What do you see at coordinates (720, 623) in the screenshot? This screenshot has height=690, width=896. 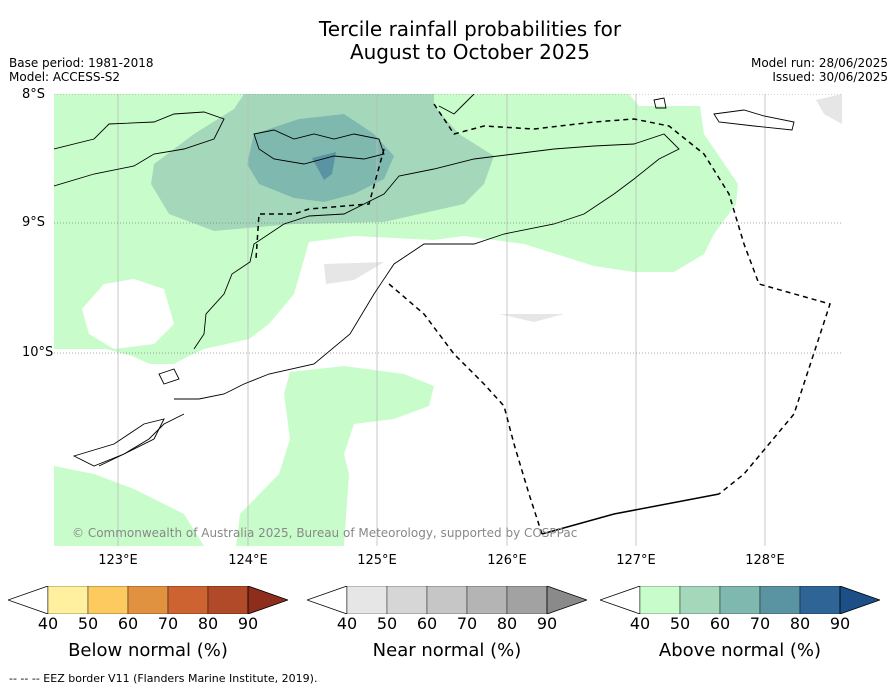 I see `above-tick-60: 60` at bounding box center [720, 623].